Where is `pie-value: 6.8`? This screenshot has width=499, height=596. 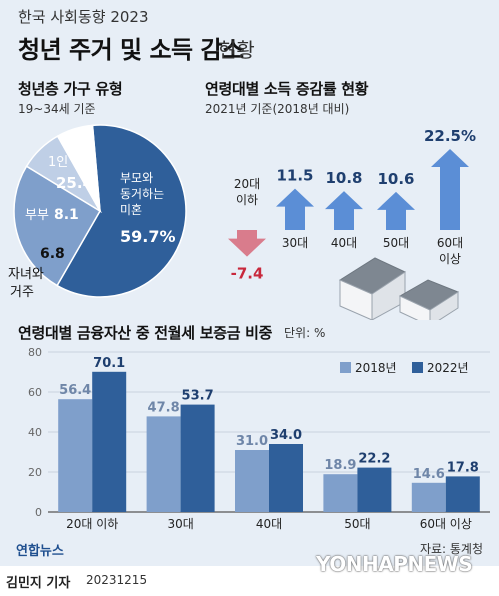 pie-value: 6.8 is located at coordinates (52, 254).